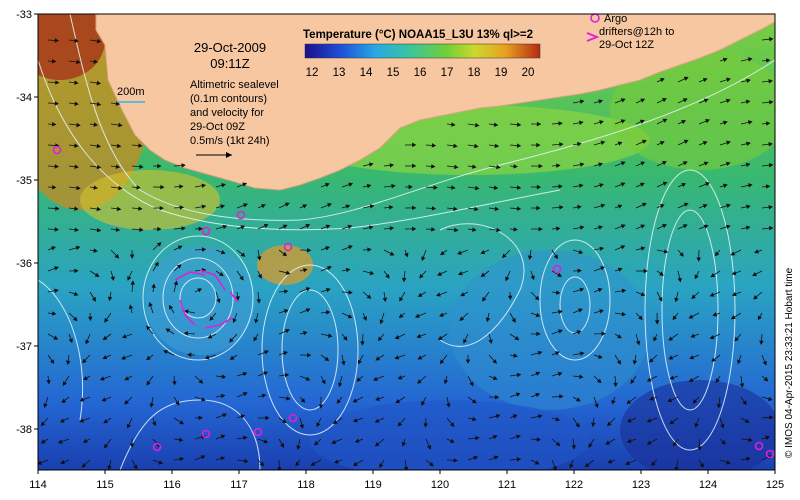  Describe the element at coordinates (440, 485) in the screenshot. I see `x-tick-label: 120` at that location.